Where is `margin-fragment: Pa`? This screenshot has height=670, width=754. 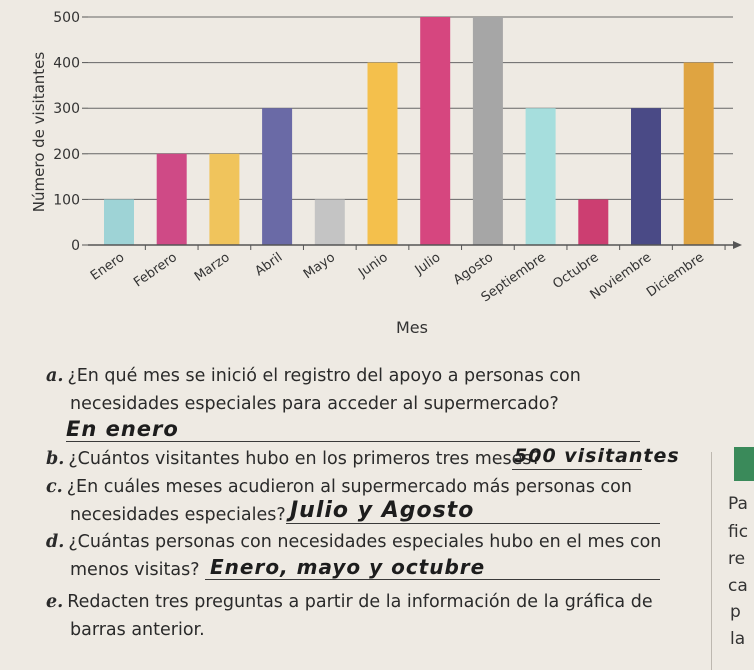
margin-fragment: Pa is located at coordinates (738, 504).